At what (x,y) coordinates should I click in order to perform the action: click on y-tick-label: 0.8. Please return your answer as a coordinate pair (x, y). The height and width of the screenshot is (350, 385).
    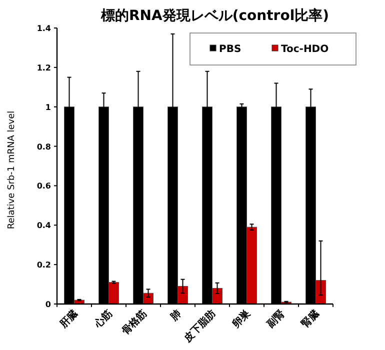
    Looking at the image, I should click on (44, 147).